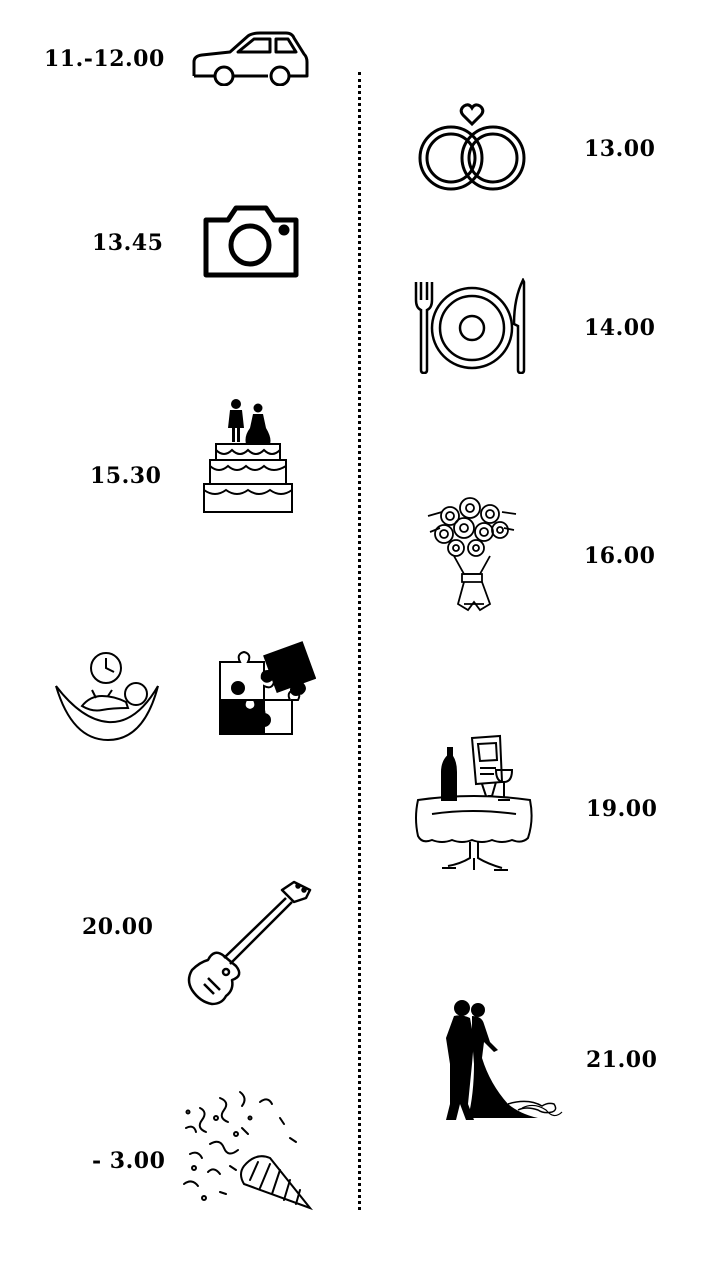 This screenshot has width=720, height=1280. Describe the element at coordinates (622, 809) in the screenshot. I see `time-label: 19.00` at that location.